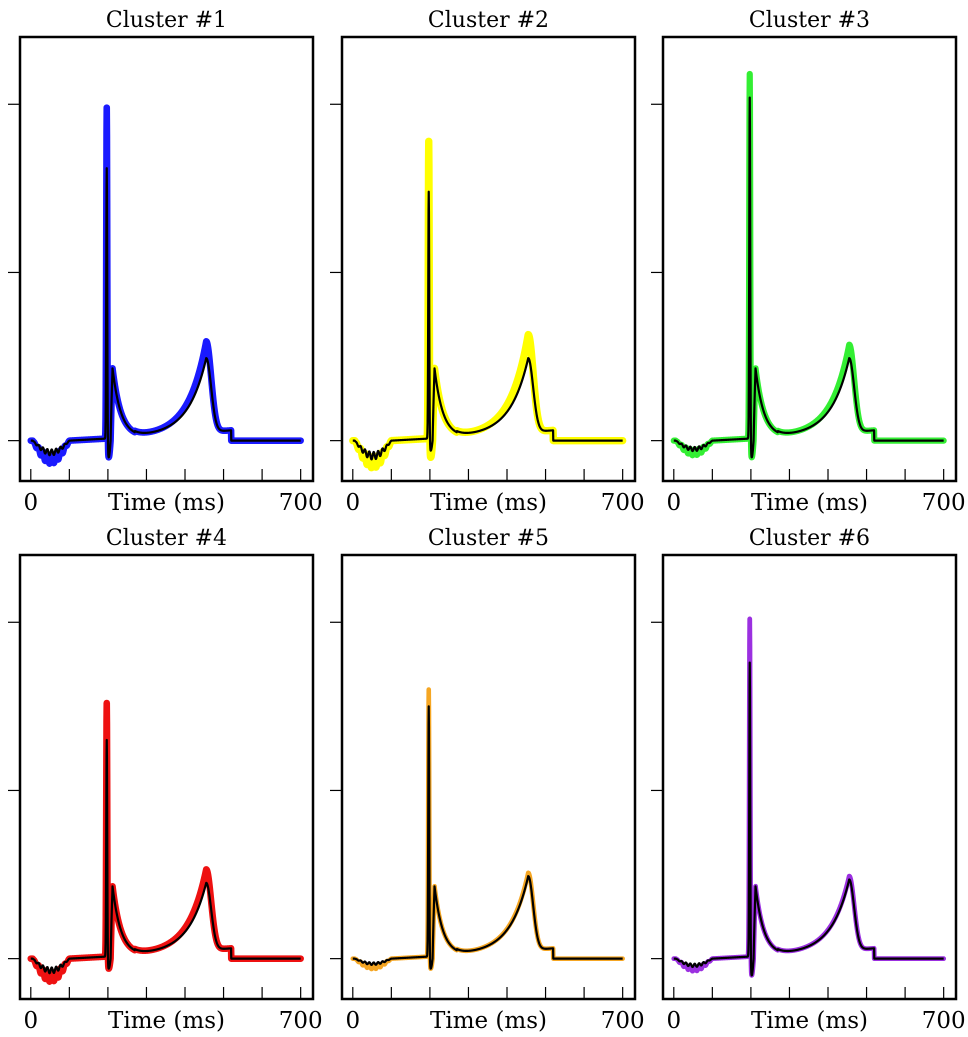 The width and height of the screenshot is (968, 1037). What do you see at coordinates (809, 538) in the screenshot?
I see `subplot-title: Cluster #6` at bounding box center [809, 538].